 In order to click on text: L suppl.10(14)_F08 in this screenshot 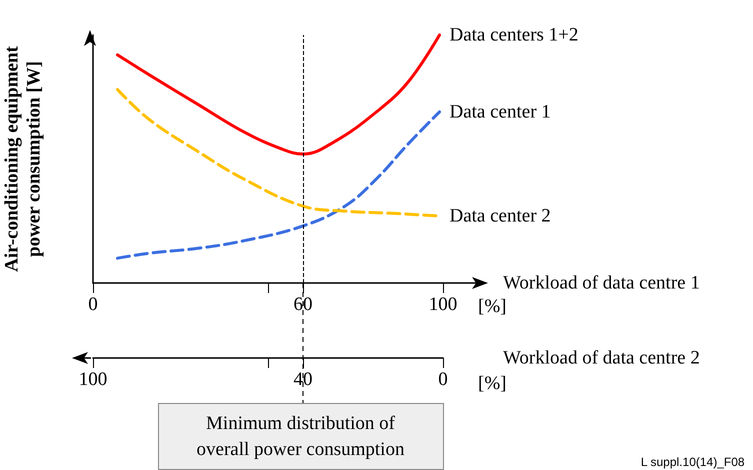, I will do `click(692, 462)`.